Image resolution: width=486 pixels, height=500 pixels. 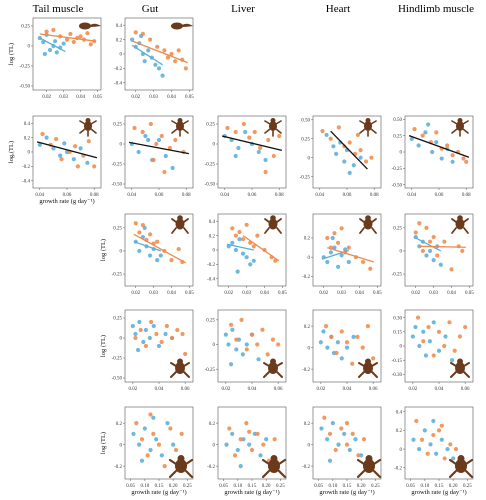 I want to click on x-tick-label: 0.04, so click(x=252, y=389).